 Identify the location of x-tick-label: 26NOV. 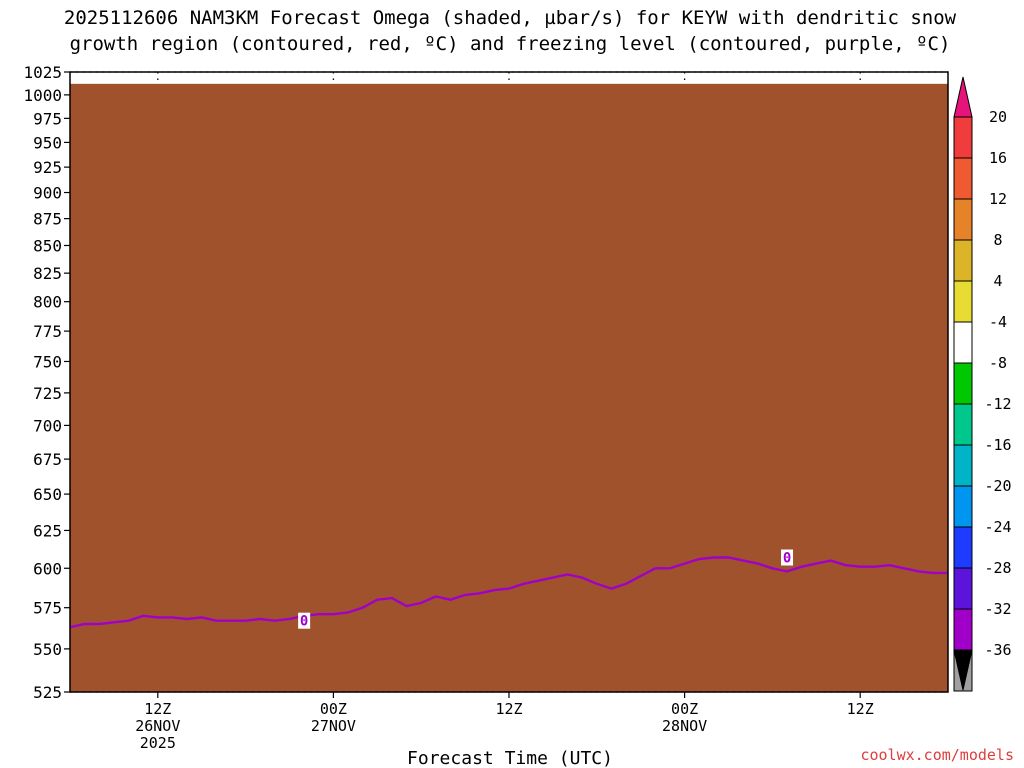
(157, 726).